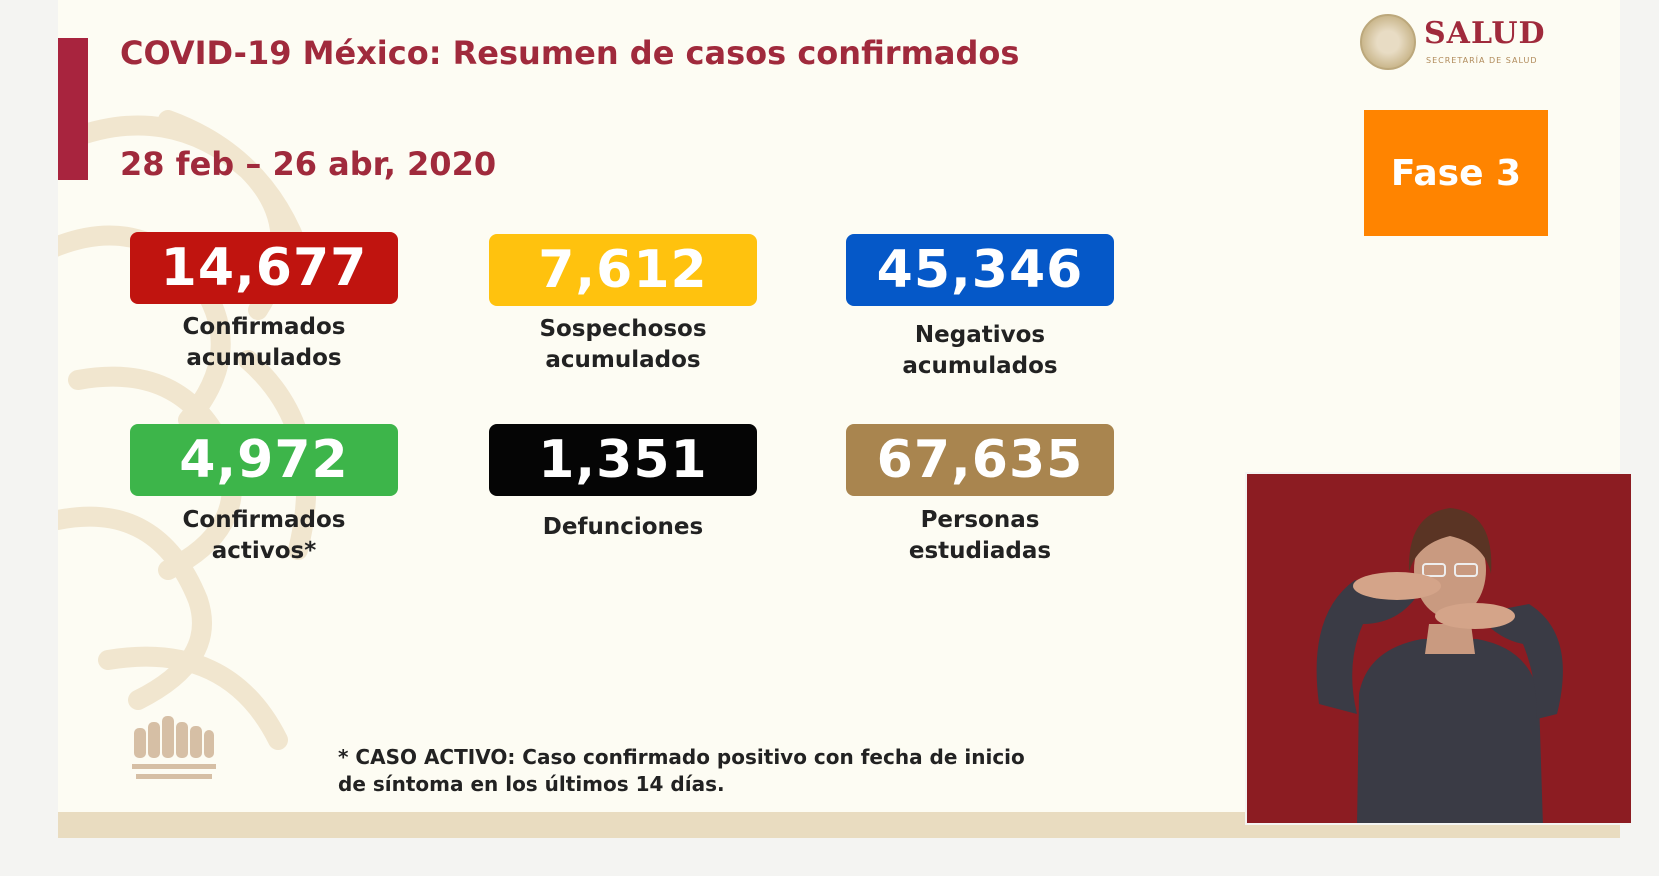 This screenshot has width=1659, height=876. What do you see at coordinates (1388, 42) in the screenshot?
I see `national-seal-icon` at bounding box center [1388, 42].